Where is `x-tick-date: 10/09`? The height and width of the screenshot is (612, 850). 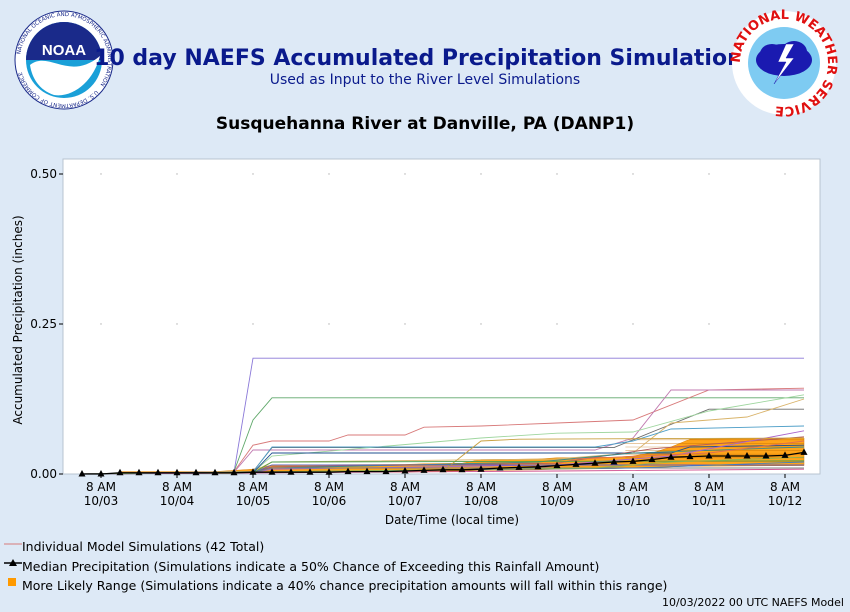 x-tick-date: 10/09 is located at coordinates (557, 501).